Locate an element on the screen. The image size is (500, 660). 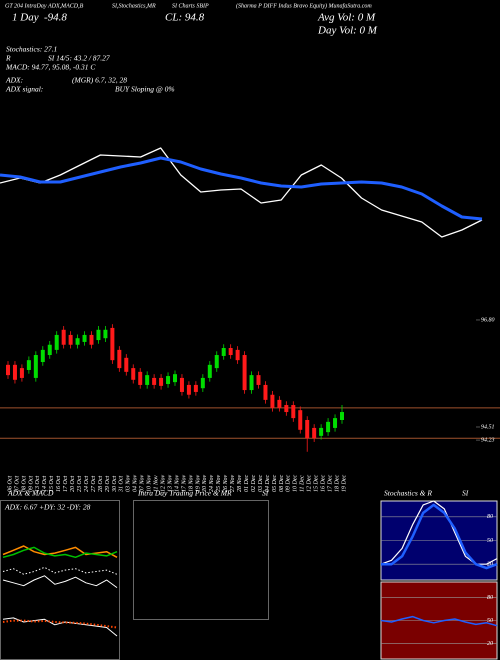
x-tick-label: 29 Oct is located at coordinates (108, 484).